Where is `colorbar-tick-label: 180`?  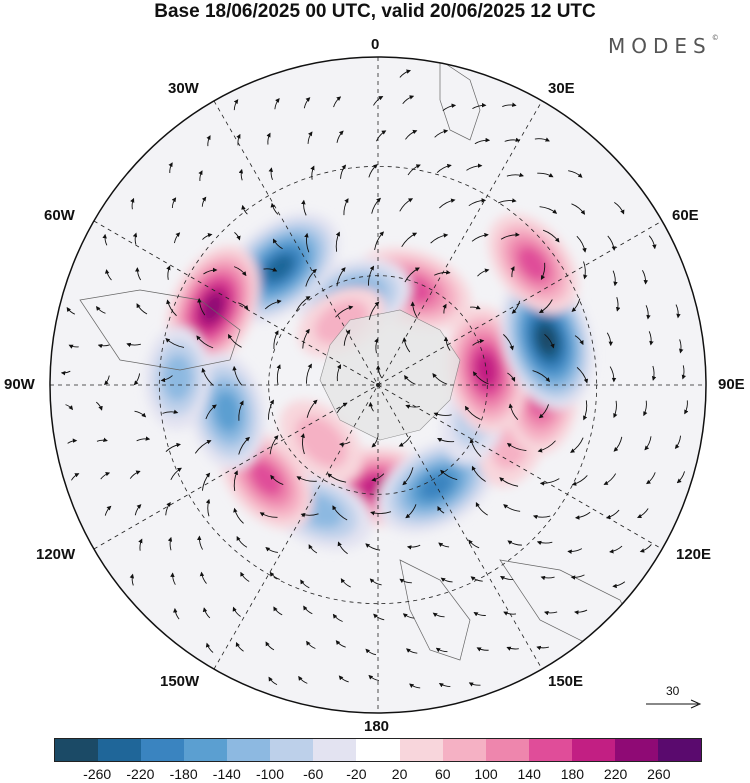
colorbar-tick-label: 180 is located at coordinates (572, 774).